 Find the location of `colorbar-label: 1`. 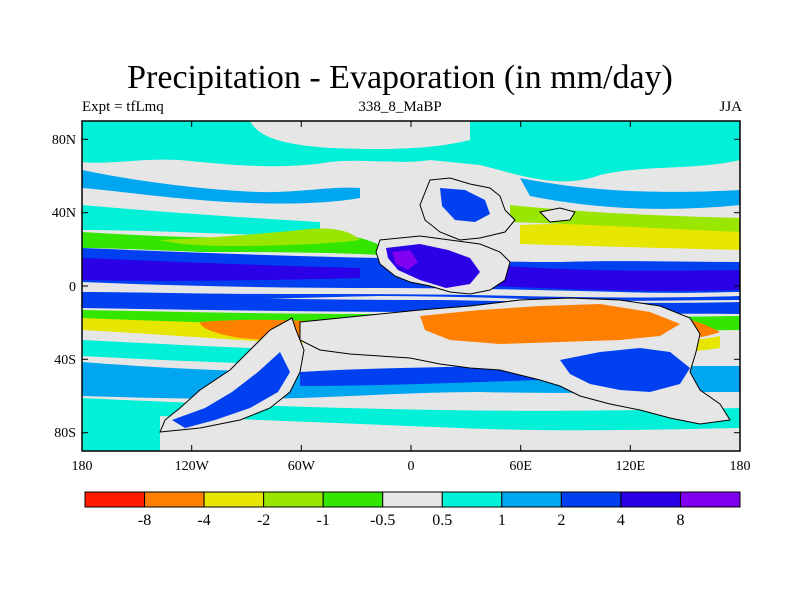

colorbar-label: 1 is located at coordinates (502, 520).